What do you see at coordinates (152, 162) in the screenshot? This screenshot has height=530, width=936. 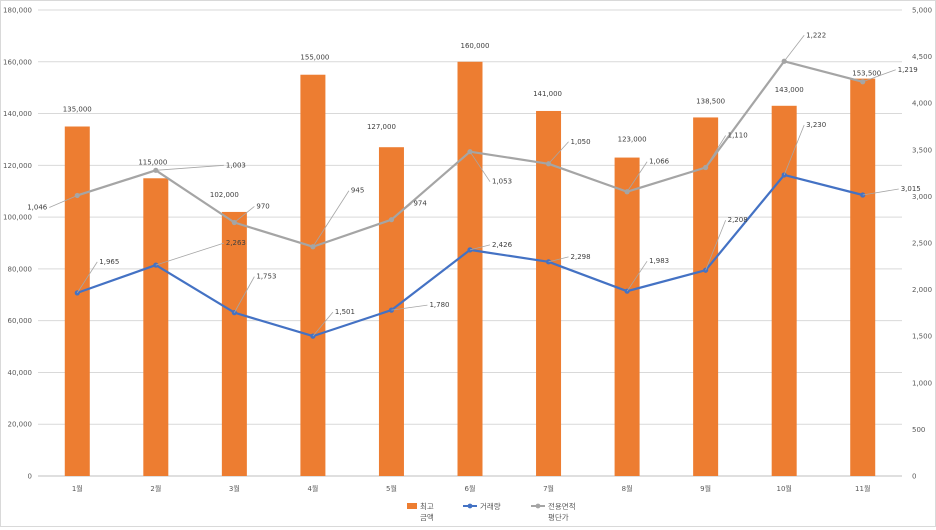 I see `bar-data-label: 115,000` at bounding box center [152, 162].